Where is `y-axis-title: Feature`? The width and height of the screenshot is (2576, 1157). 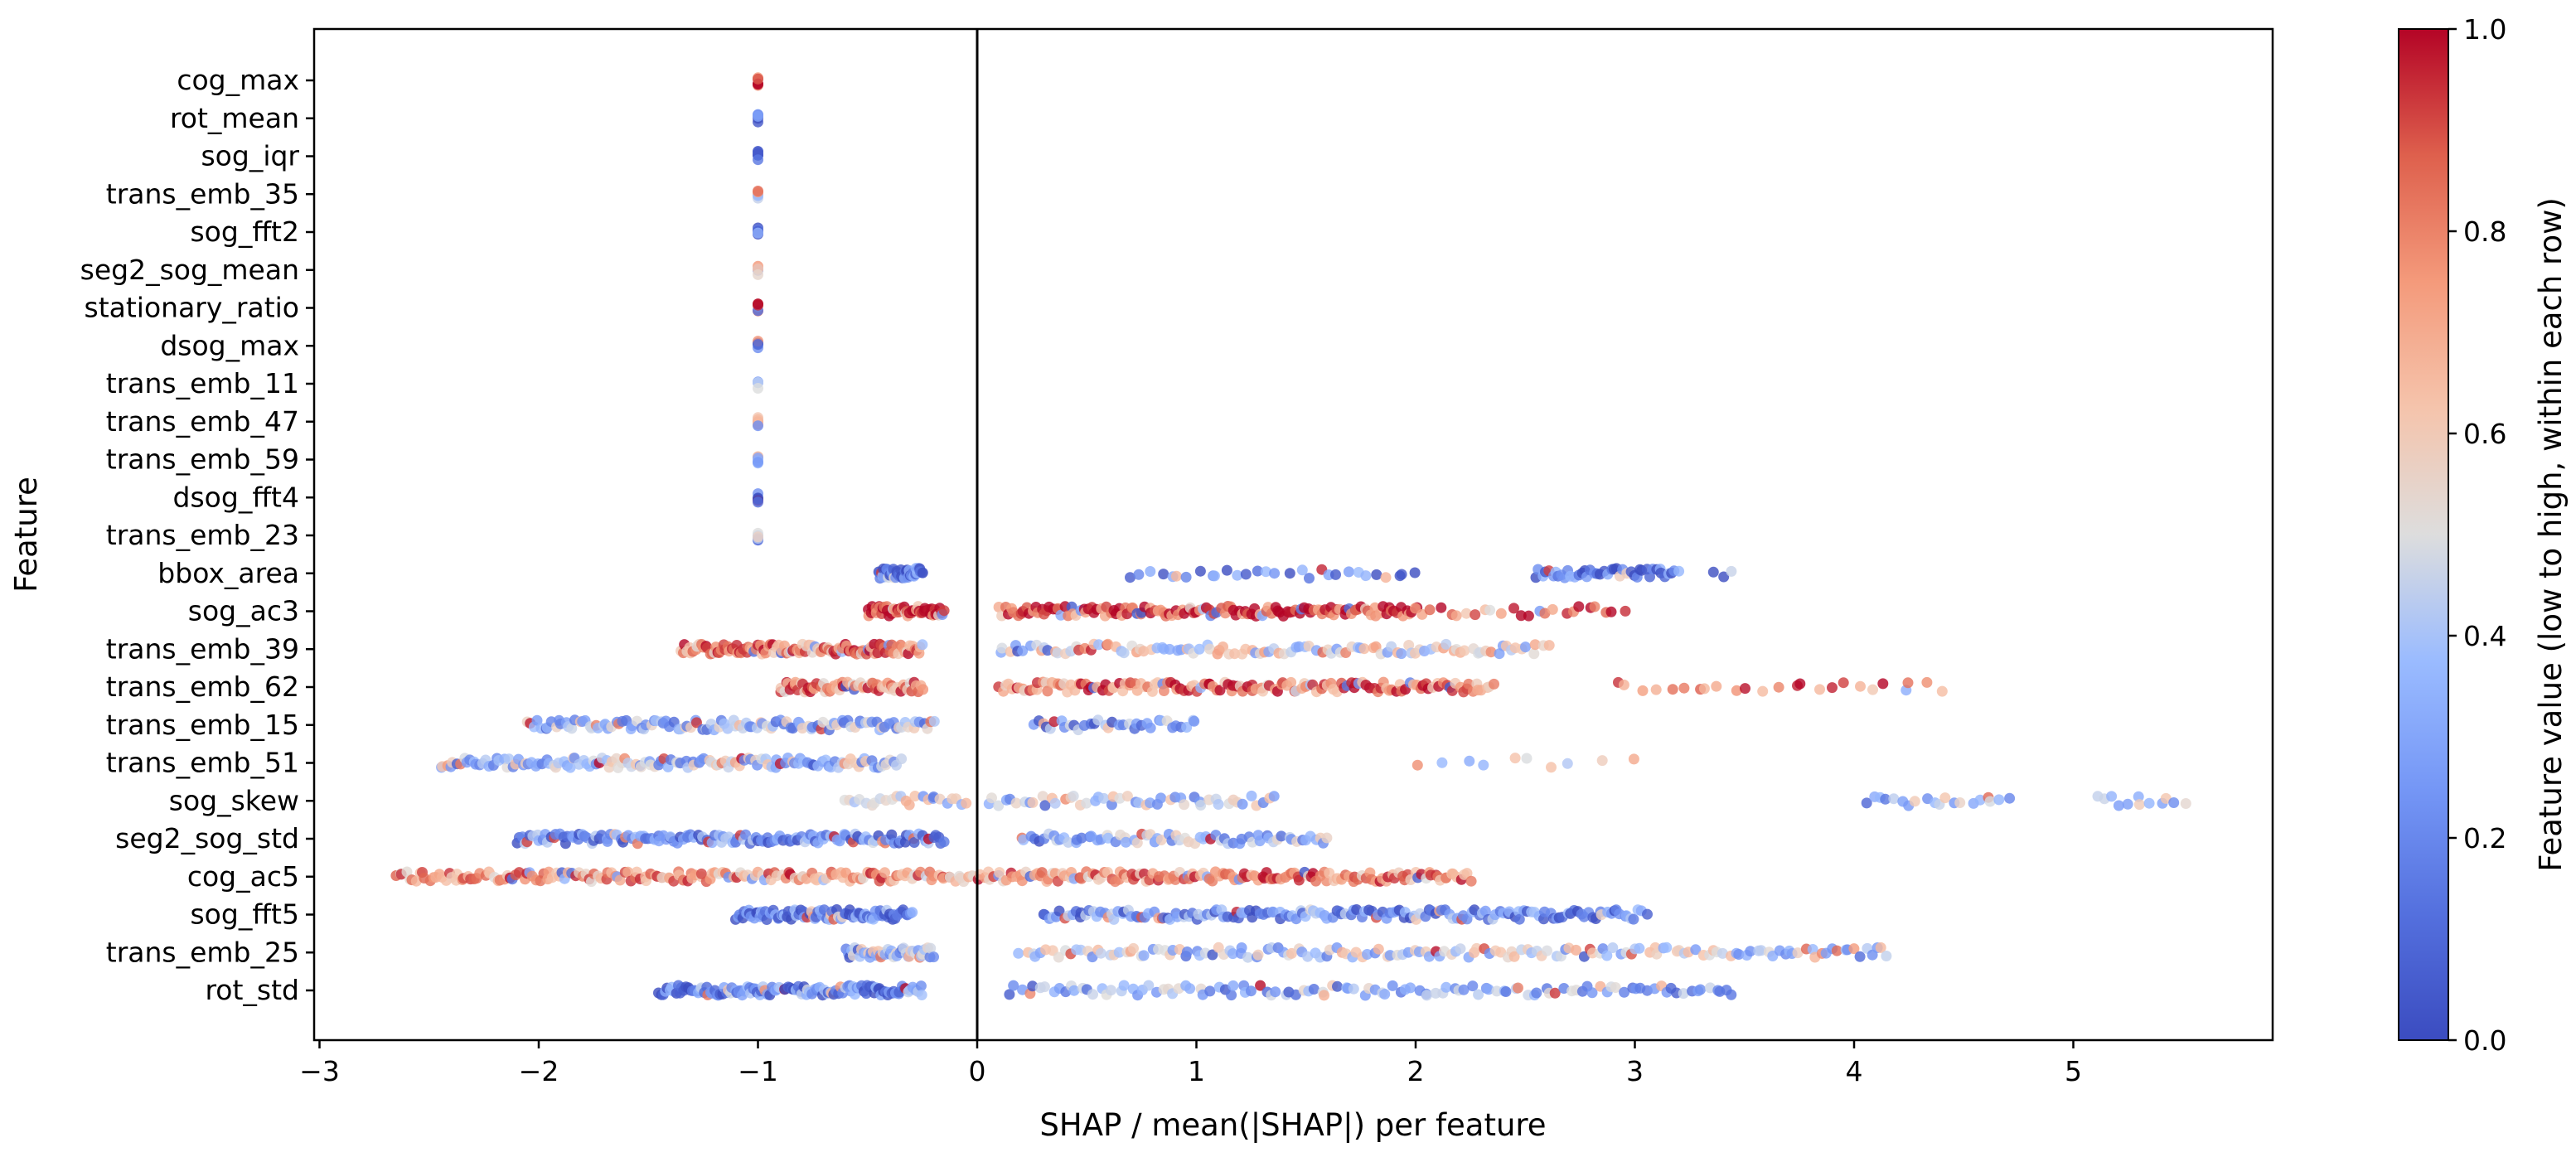
y-axis-title: Feature is located at coordinates (26, 535).